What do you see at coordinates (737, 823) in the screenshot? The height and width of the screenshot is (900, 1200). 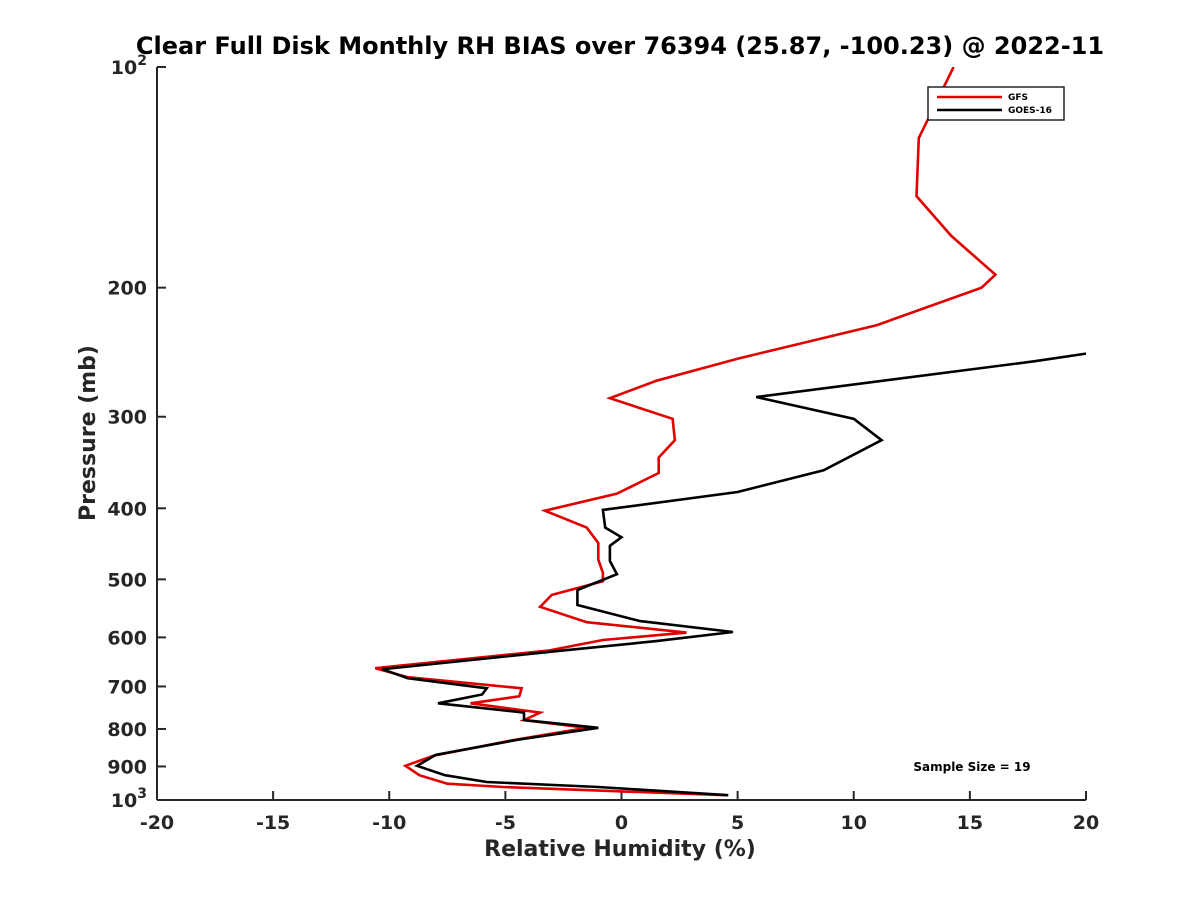 I see `x-tick-label: 5` at bounding box center [737, 823].